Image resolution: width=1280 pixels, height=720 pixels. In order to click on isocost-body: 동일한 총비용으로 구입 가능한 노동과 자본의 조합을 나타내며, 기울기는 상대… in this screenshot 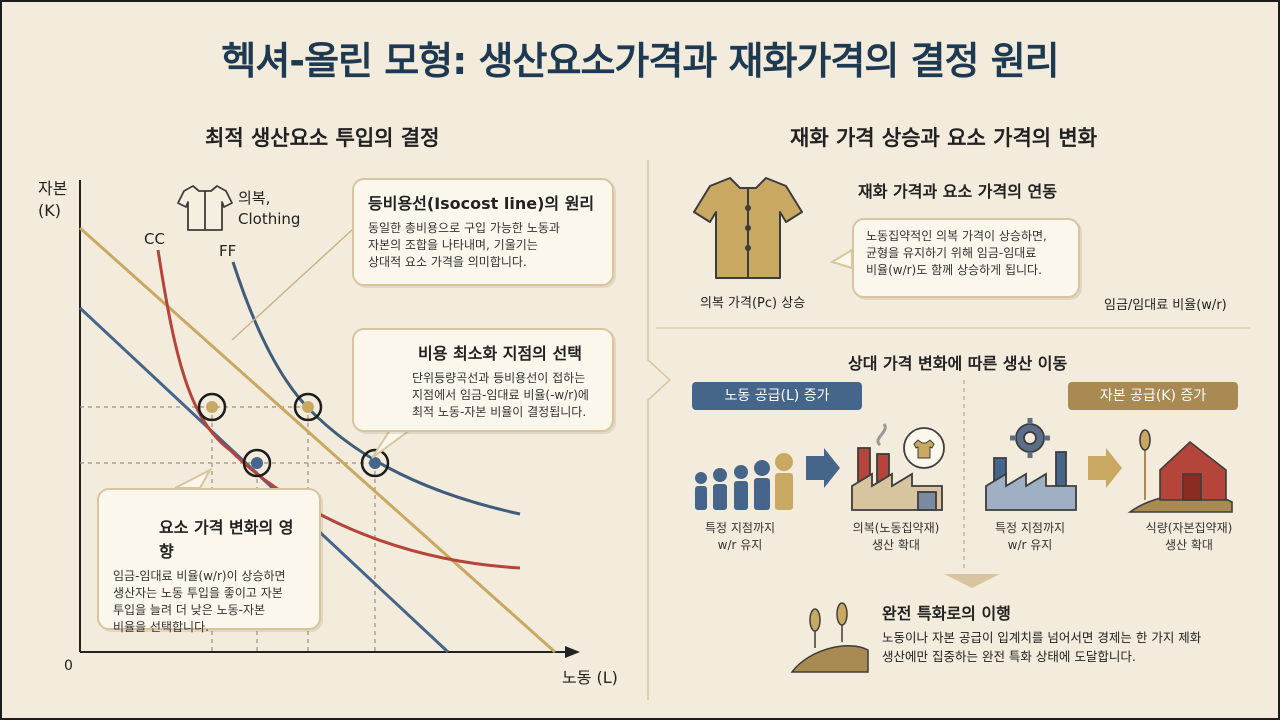, I will do `click(464, 245)`.